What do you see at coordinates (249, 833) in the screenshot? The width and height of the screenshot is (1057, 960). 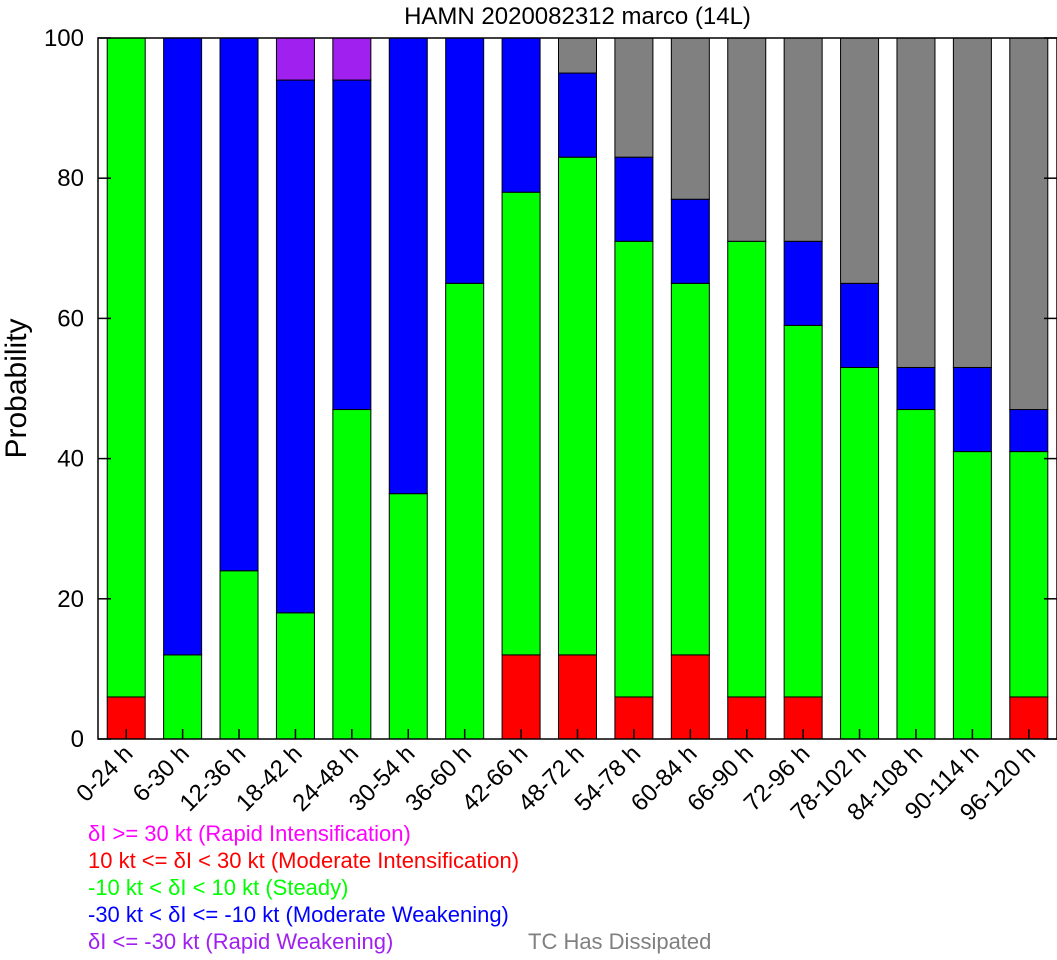 I see `legend-rapid-intensification: δI >= 30 kt (Rapid Intensification)` at bounding box center [249, 833].